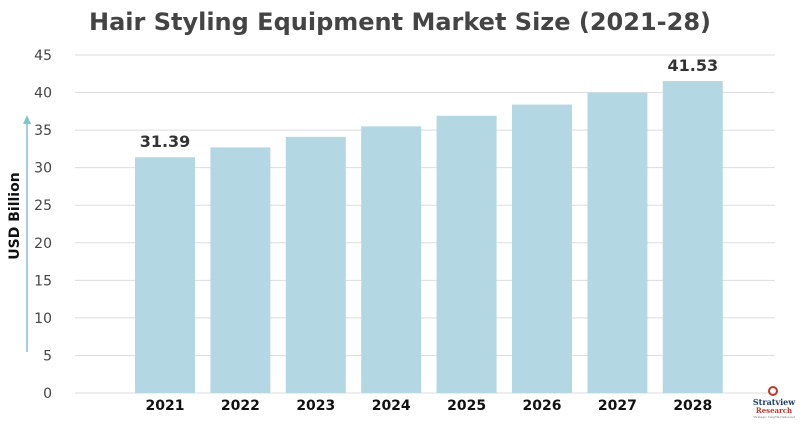 Image resolution: width=800 pixels, height=424 pixels. I want to click on x-tick-label: 2024, so click(391, 406).